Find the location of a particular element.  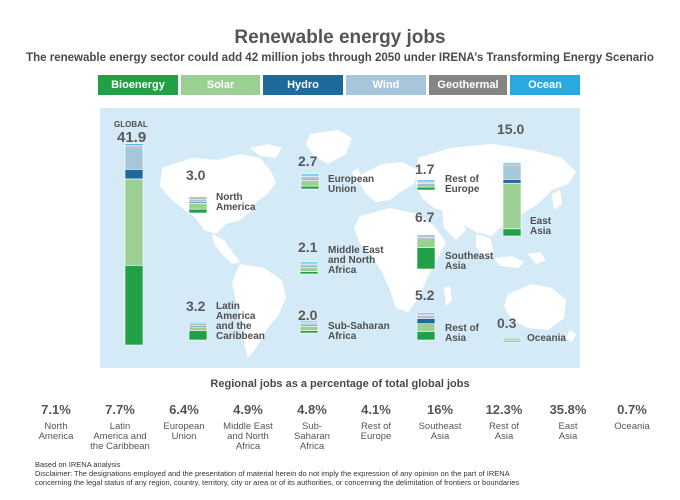

percentage-region-name: Rest of Europe is located at coordinates (376, 431).